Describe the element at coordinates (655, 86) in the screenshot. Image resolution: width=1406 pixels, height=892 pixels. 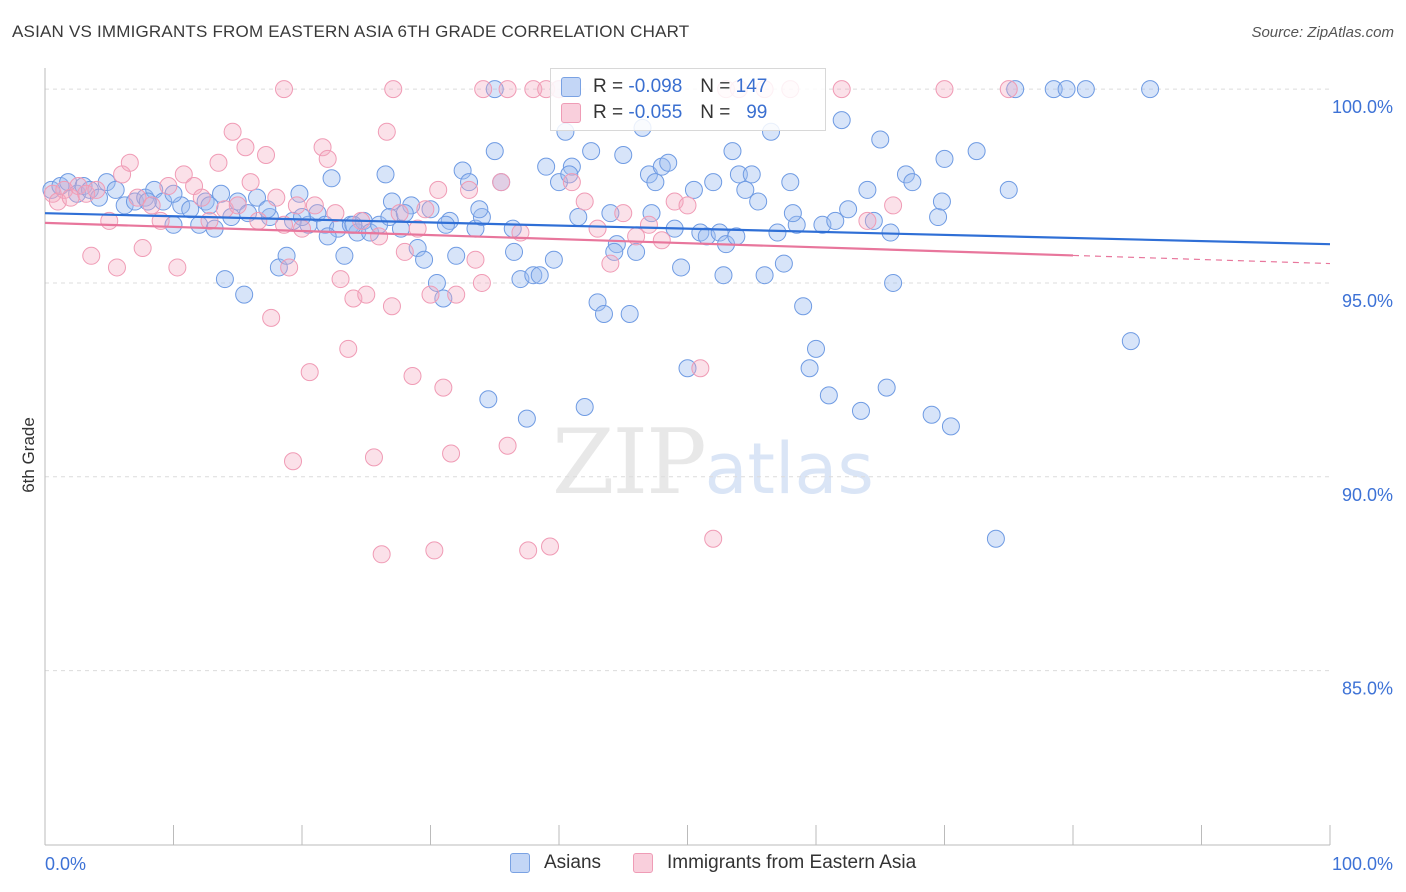
I see `legend-r-value: -0.098` at that location.